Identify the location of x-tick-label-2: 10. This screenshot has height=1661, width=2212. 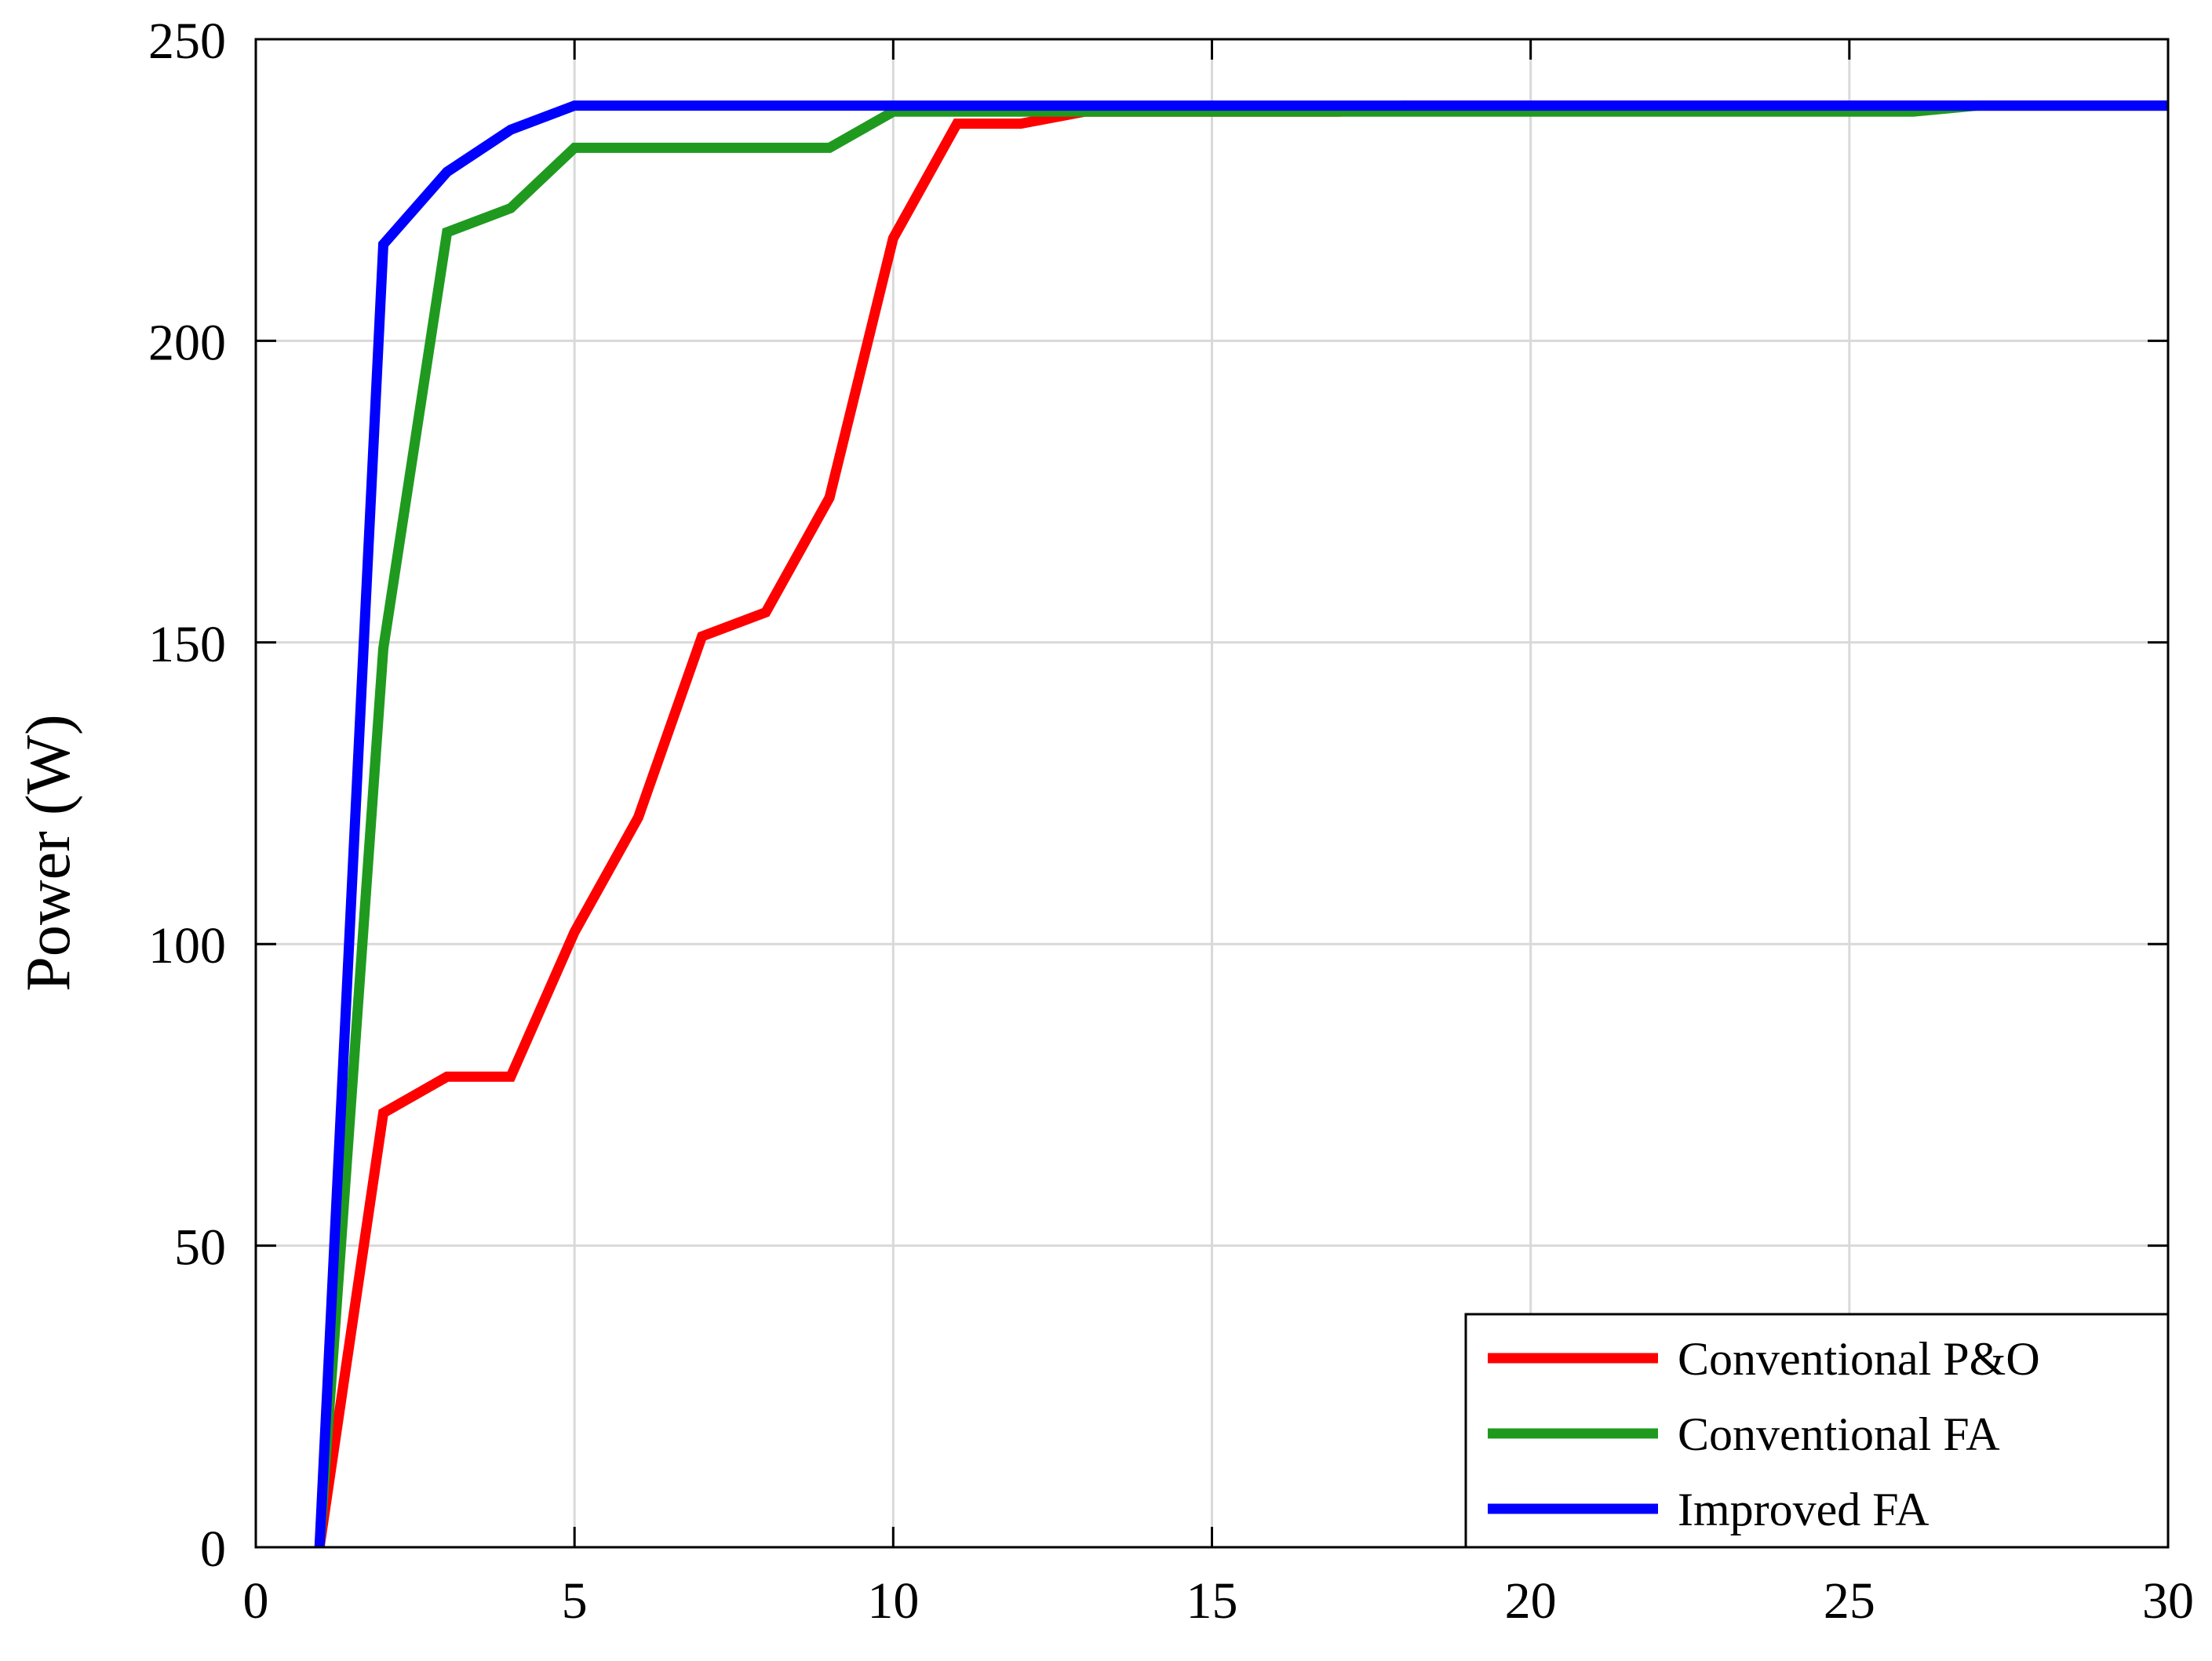
(893, 1601).